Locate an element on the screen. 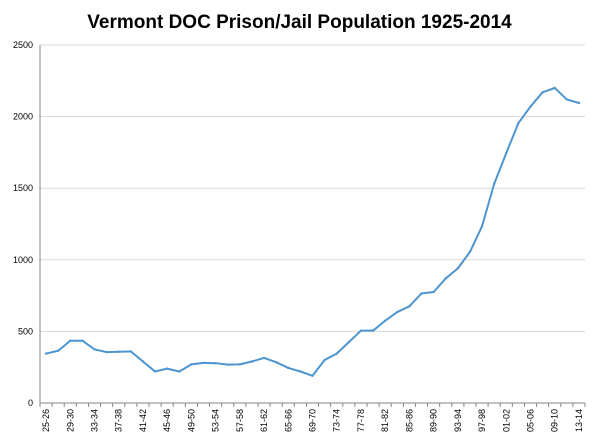  x-tick-label: 37-38 is located at coordinates (119, 420).